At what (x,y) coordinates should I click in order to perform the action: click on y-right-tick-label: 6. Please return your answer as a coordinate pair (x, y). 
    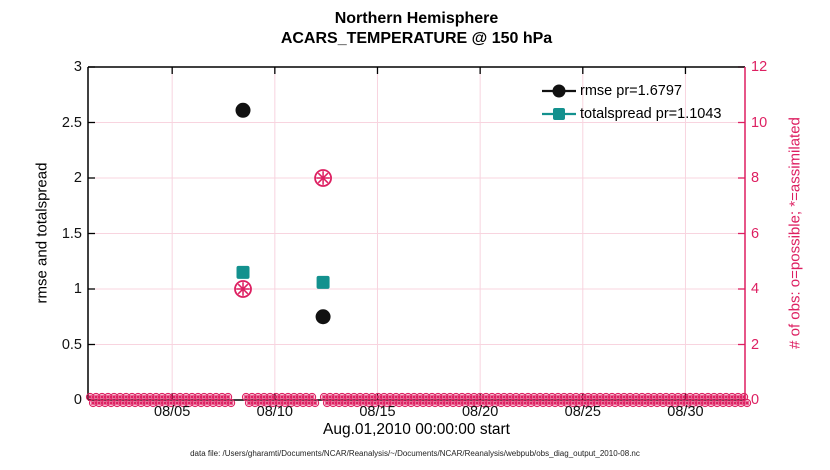
    Looking at the image, I should click on (755, 233).